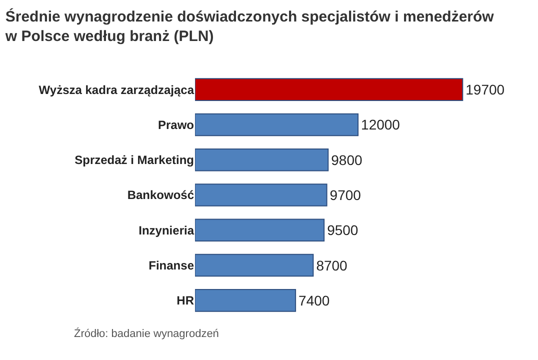 Image resolution: width=538 pixels, height=360 pixels. I want to click on chart-title: Średnie wynagrodzenie doświadczonych specjalistów i menedżerów w Polsce według branż (PLN), so click(249, 27).